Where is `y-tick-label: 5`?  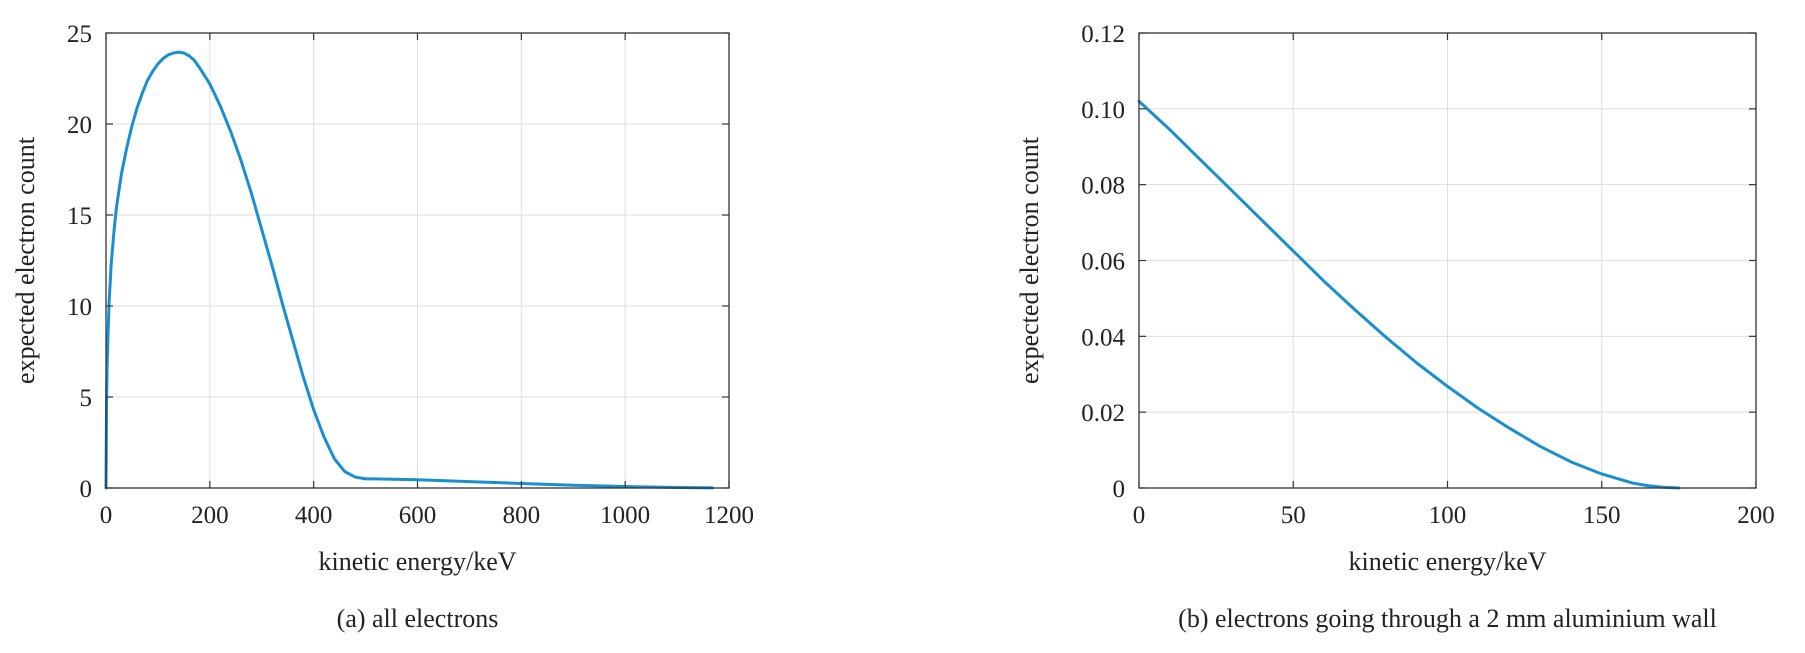 y-tick-label: 5 is located at coordinates (86, 398).